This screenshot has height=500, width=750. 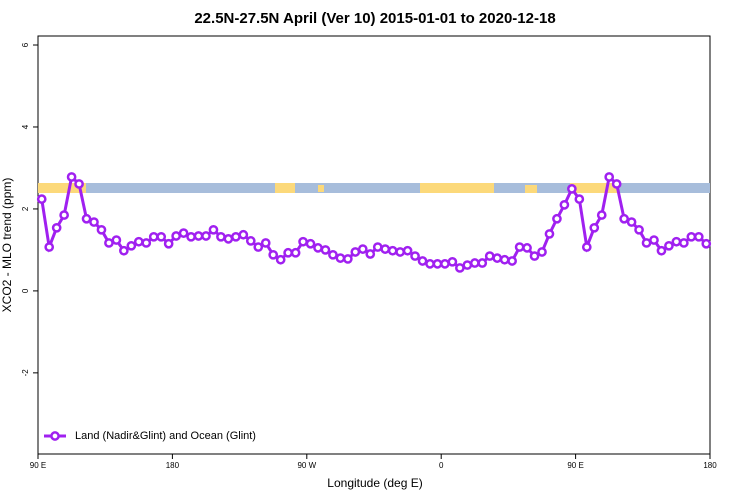 What do you see at coordinates (55, 436) in the screenshot?
I see `legend-marker` at bounding box center [55, 436].